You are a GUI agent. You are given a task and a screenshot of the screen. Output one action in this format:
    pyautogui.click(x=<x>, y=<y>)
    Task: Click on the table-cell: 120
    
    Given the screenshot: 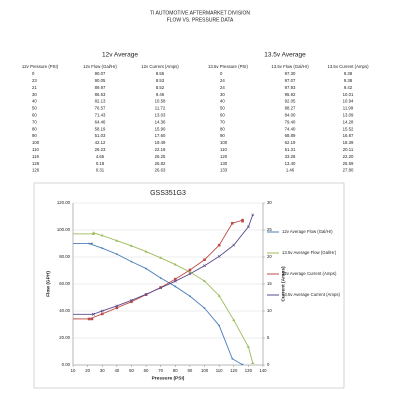 What is the action you would take?
    pyautogui.click(x=224, y=156)
    